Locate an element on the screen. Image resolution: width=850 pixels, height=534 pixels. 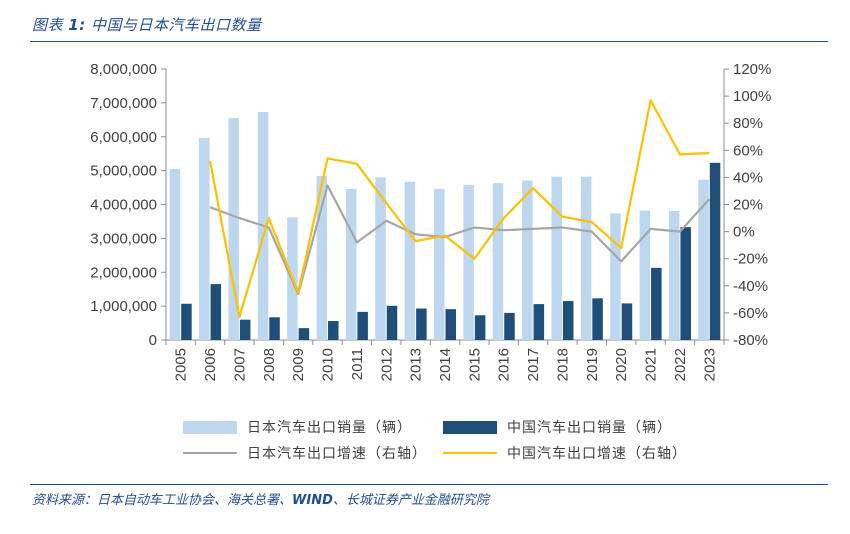
legend-china-sales-swatch is located at coordinates (470, 427).